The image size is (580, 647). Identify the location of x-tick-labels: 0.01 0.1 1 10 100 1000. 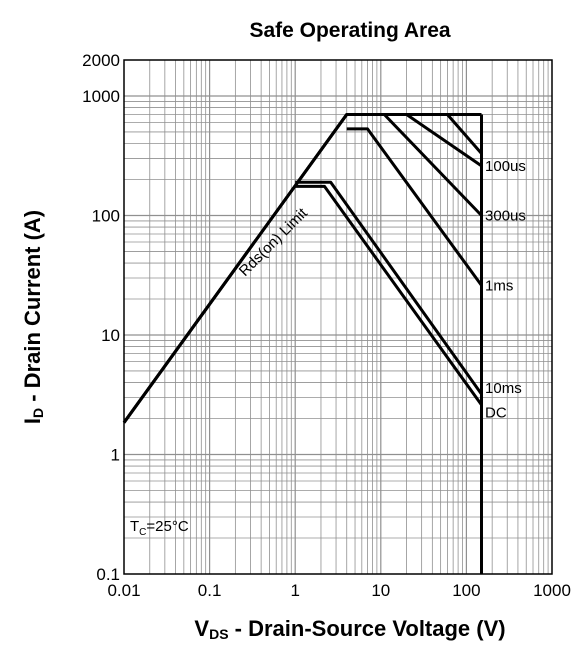
(338, 590).